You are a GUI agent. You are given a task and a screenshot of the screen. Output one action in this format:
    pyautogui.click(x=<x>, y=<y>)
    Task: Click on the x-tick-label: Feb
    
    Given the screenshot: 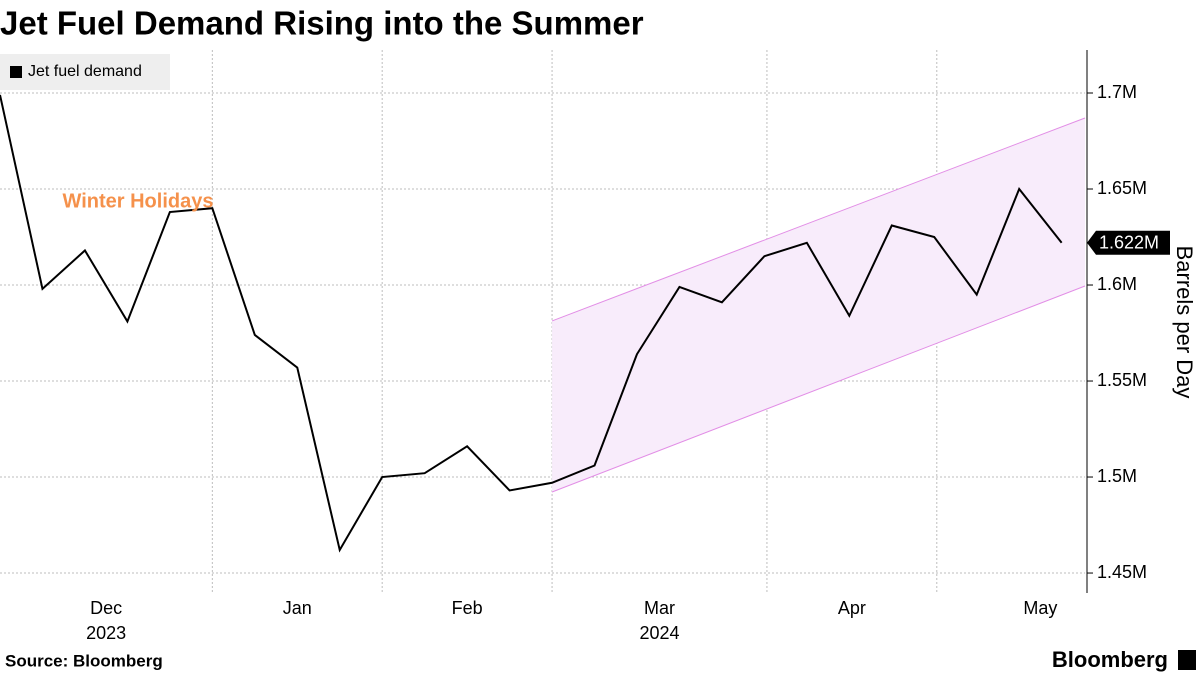 What is the action you would take?
    pyautogui.click(x=467, y=608)
    